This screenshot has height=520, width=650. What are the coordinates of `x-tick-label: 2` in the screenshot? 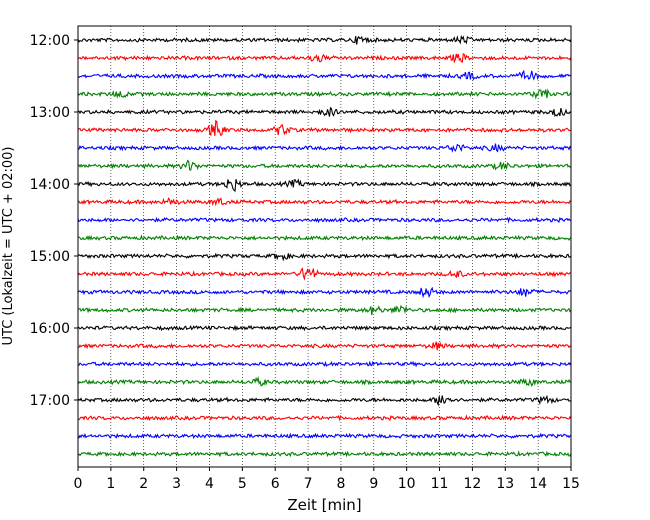 It's located at (143, 484).